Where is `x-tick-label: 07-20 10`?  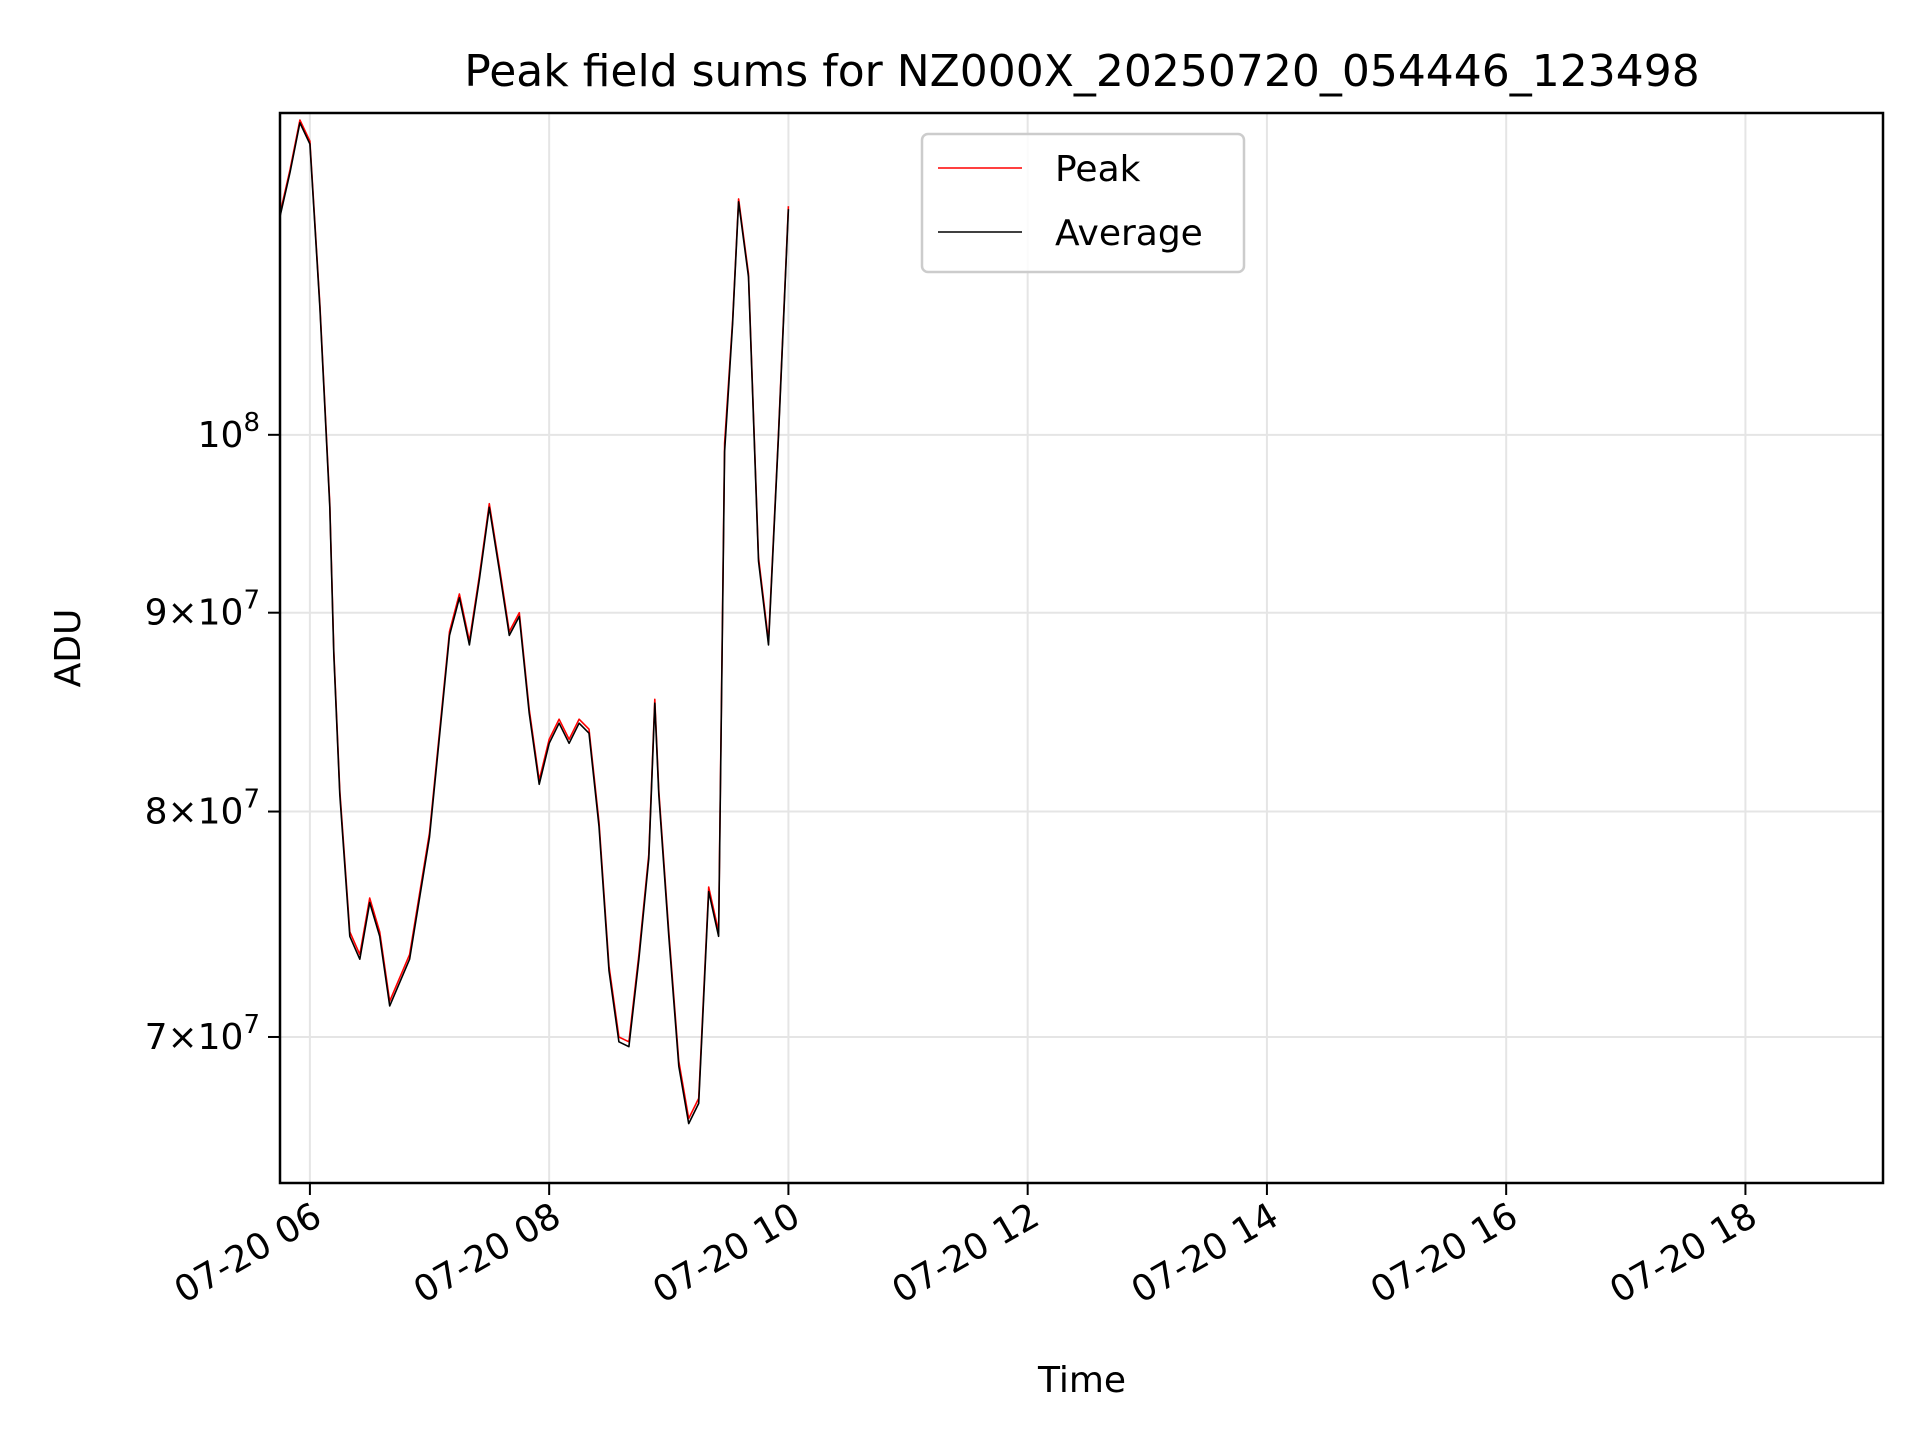 x-tick-label: 07-20 10 is located at coordinates (726, 1253).